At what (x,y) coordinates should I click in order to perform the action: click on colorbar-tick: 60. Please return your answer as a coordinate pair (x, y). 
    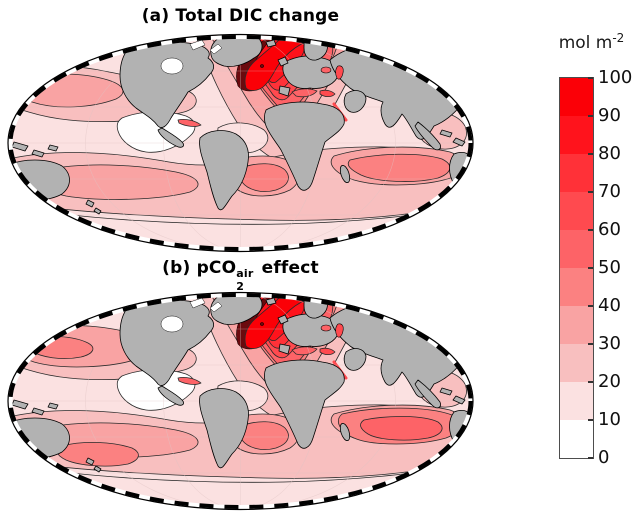
    Looking at the image, I should click on (604, 230).